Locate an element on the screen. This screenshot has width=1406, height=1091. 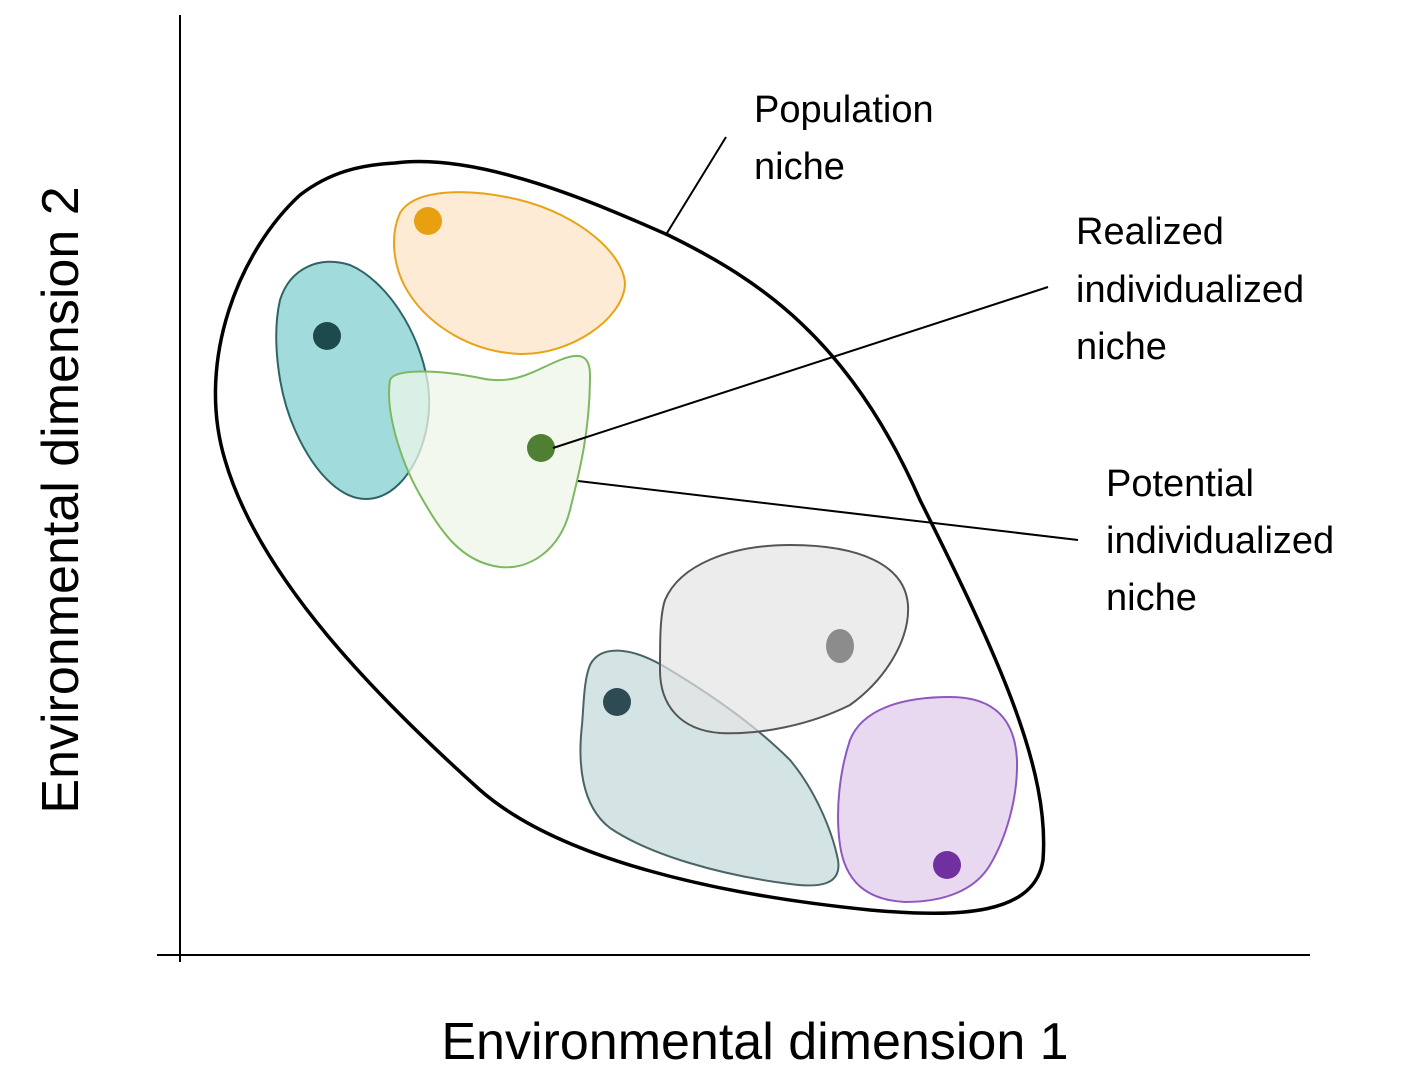
leader-line-realized is located at coordinates (800, 367).